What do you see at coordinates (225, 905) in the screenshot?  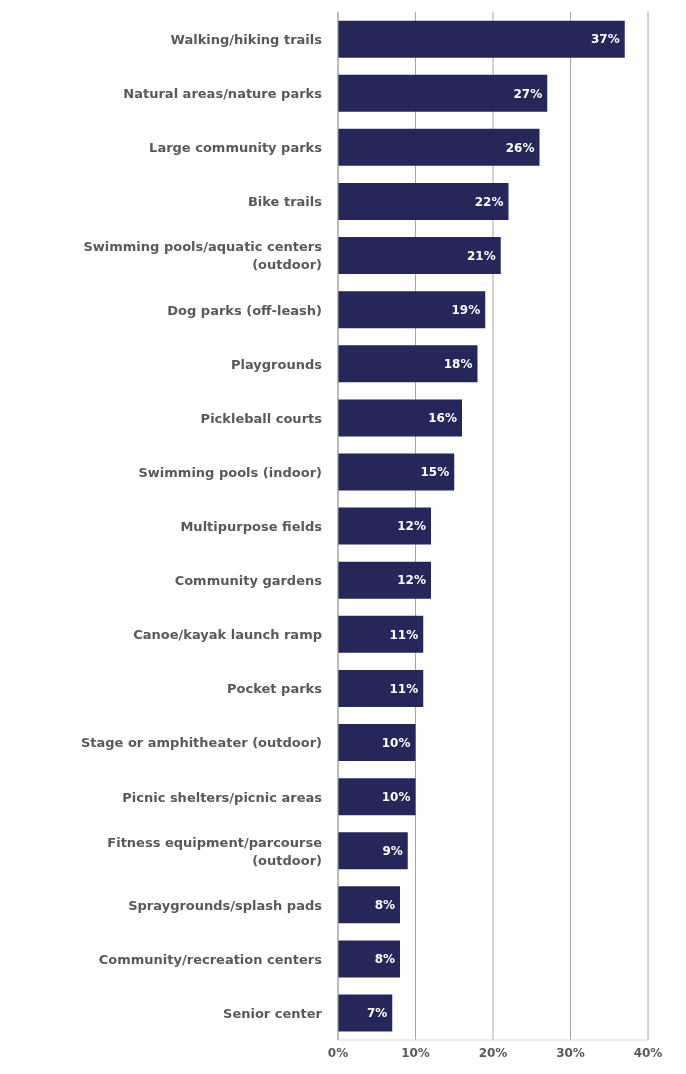 I see `y-tick-label: Spraygrounds/splash pads` at bounding box center [225, 905].